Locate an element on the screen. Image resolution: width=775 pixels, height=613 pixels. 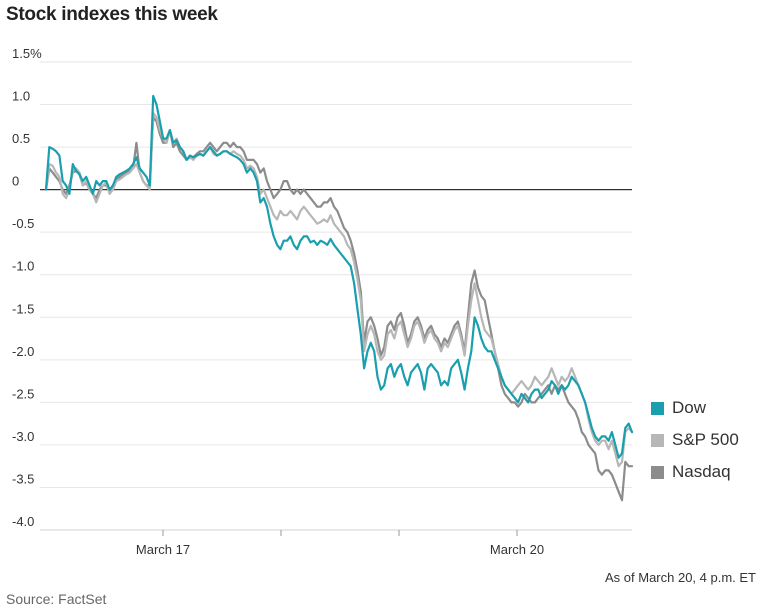
legend-item-nasdaq: Nasdaq is located at coordinates (695, 472).